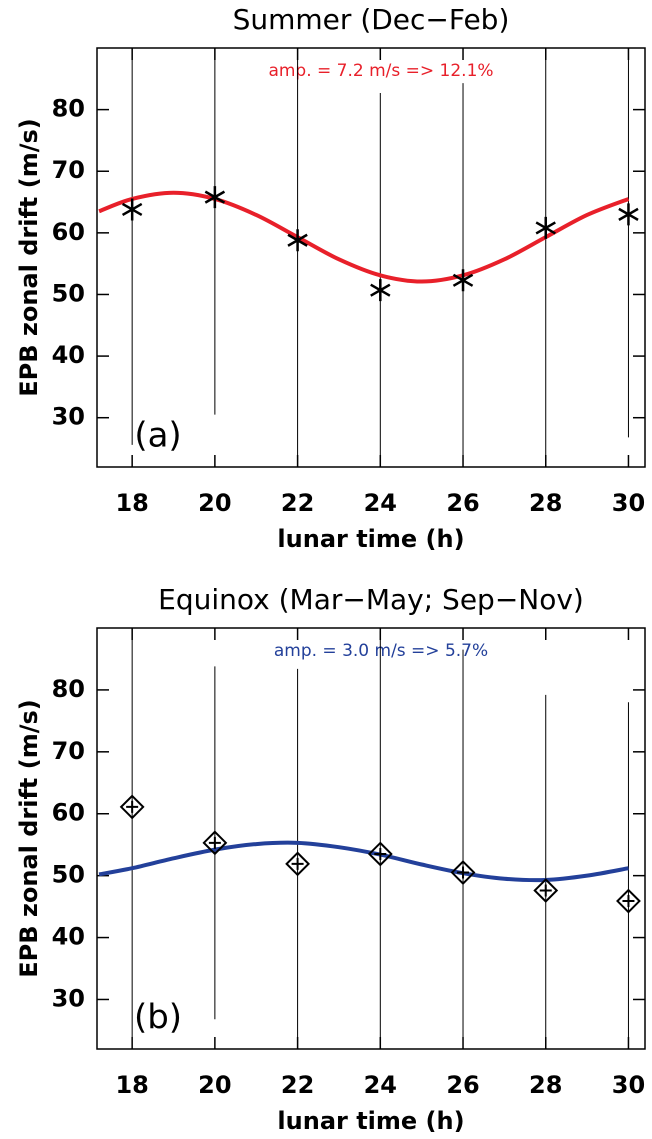 The image size is (652, 1139). Describe the element at coordinates (371, 19) in the screenshot. I see `chart-title: Summer (Dec−Feb)` at that location.